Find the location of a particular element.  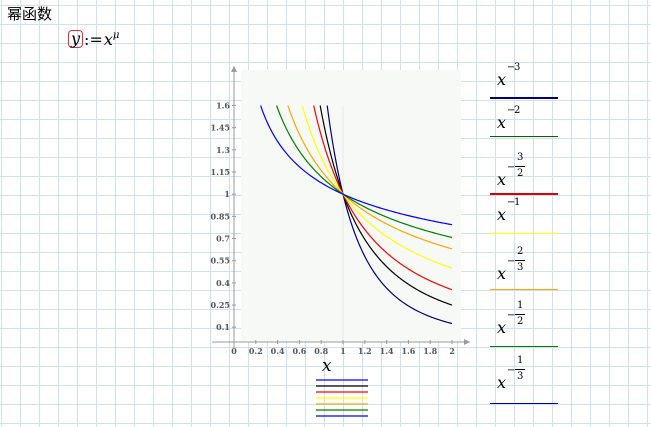

y-tick-label: 1.45 is located at coordinates (220, 128).